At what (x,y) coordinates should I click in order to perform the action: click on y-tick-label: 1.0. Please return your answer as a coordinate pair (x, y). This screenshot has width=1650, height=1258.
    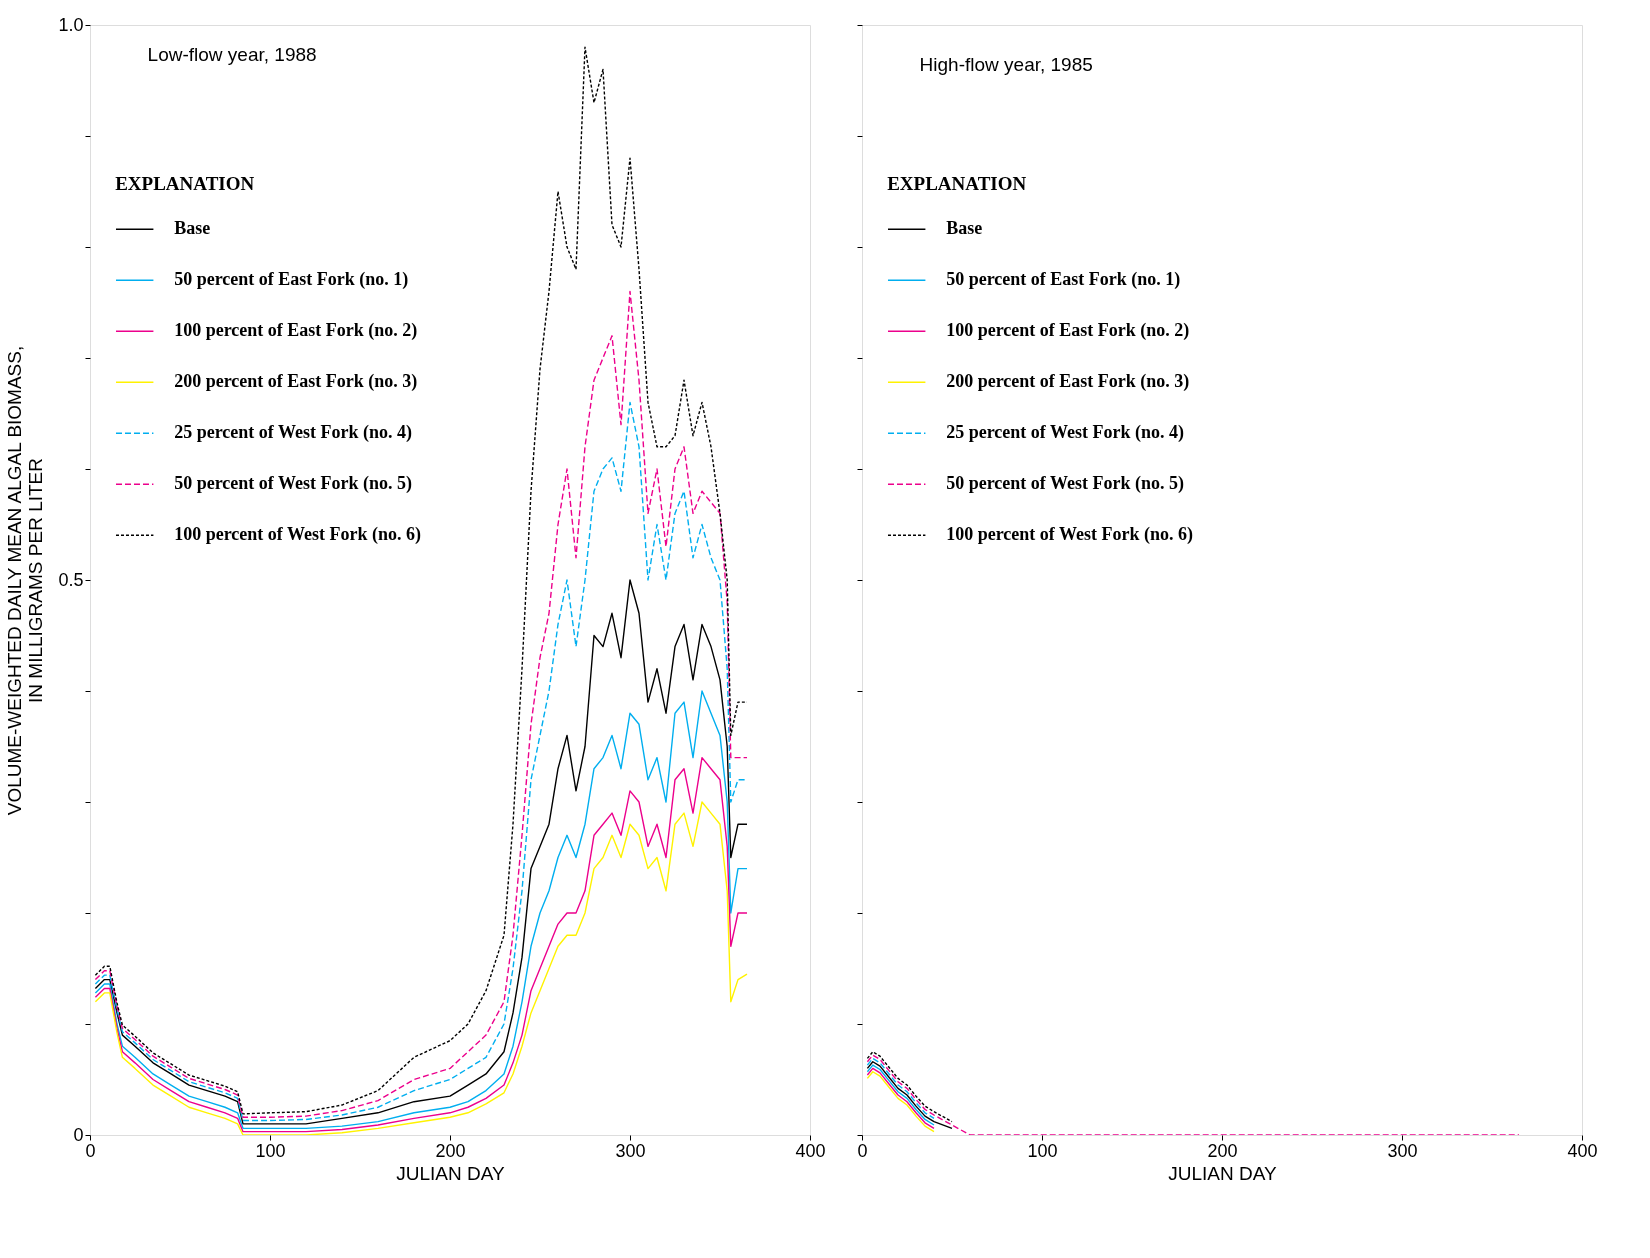
    Looking at the image, I should click on (71, 24).